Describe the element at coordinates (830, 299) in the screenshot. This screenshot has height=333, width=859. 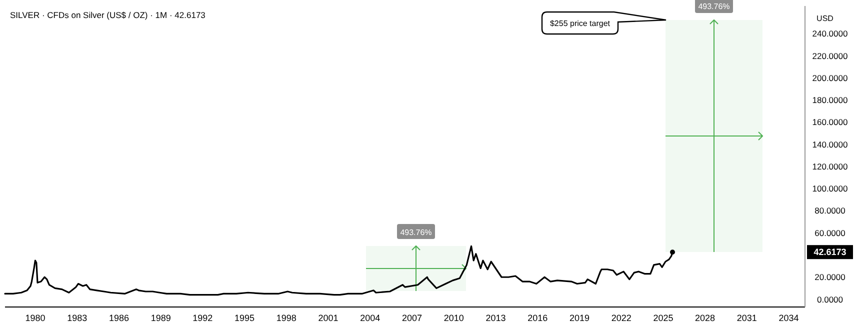
I see `y-tick-label: 0.0000` at that location.